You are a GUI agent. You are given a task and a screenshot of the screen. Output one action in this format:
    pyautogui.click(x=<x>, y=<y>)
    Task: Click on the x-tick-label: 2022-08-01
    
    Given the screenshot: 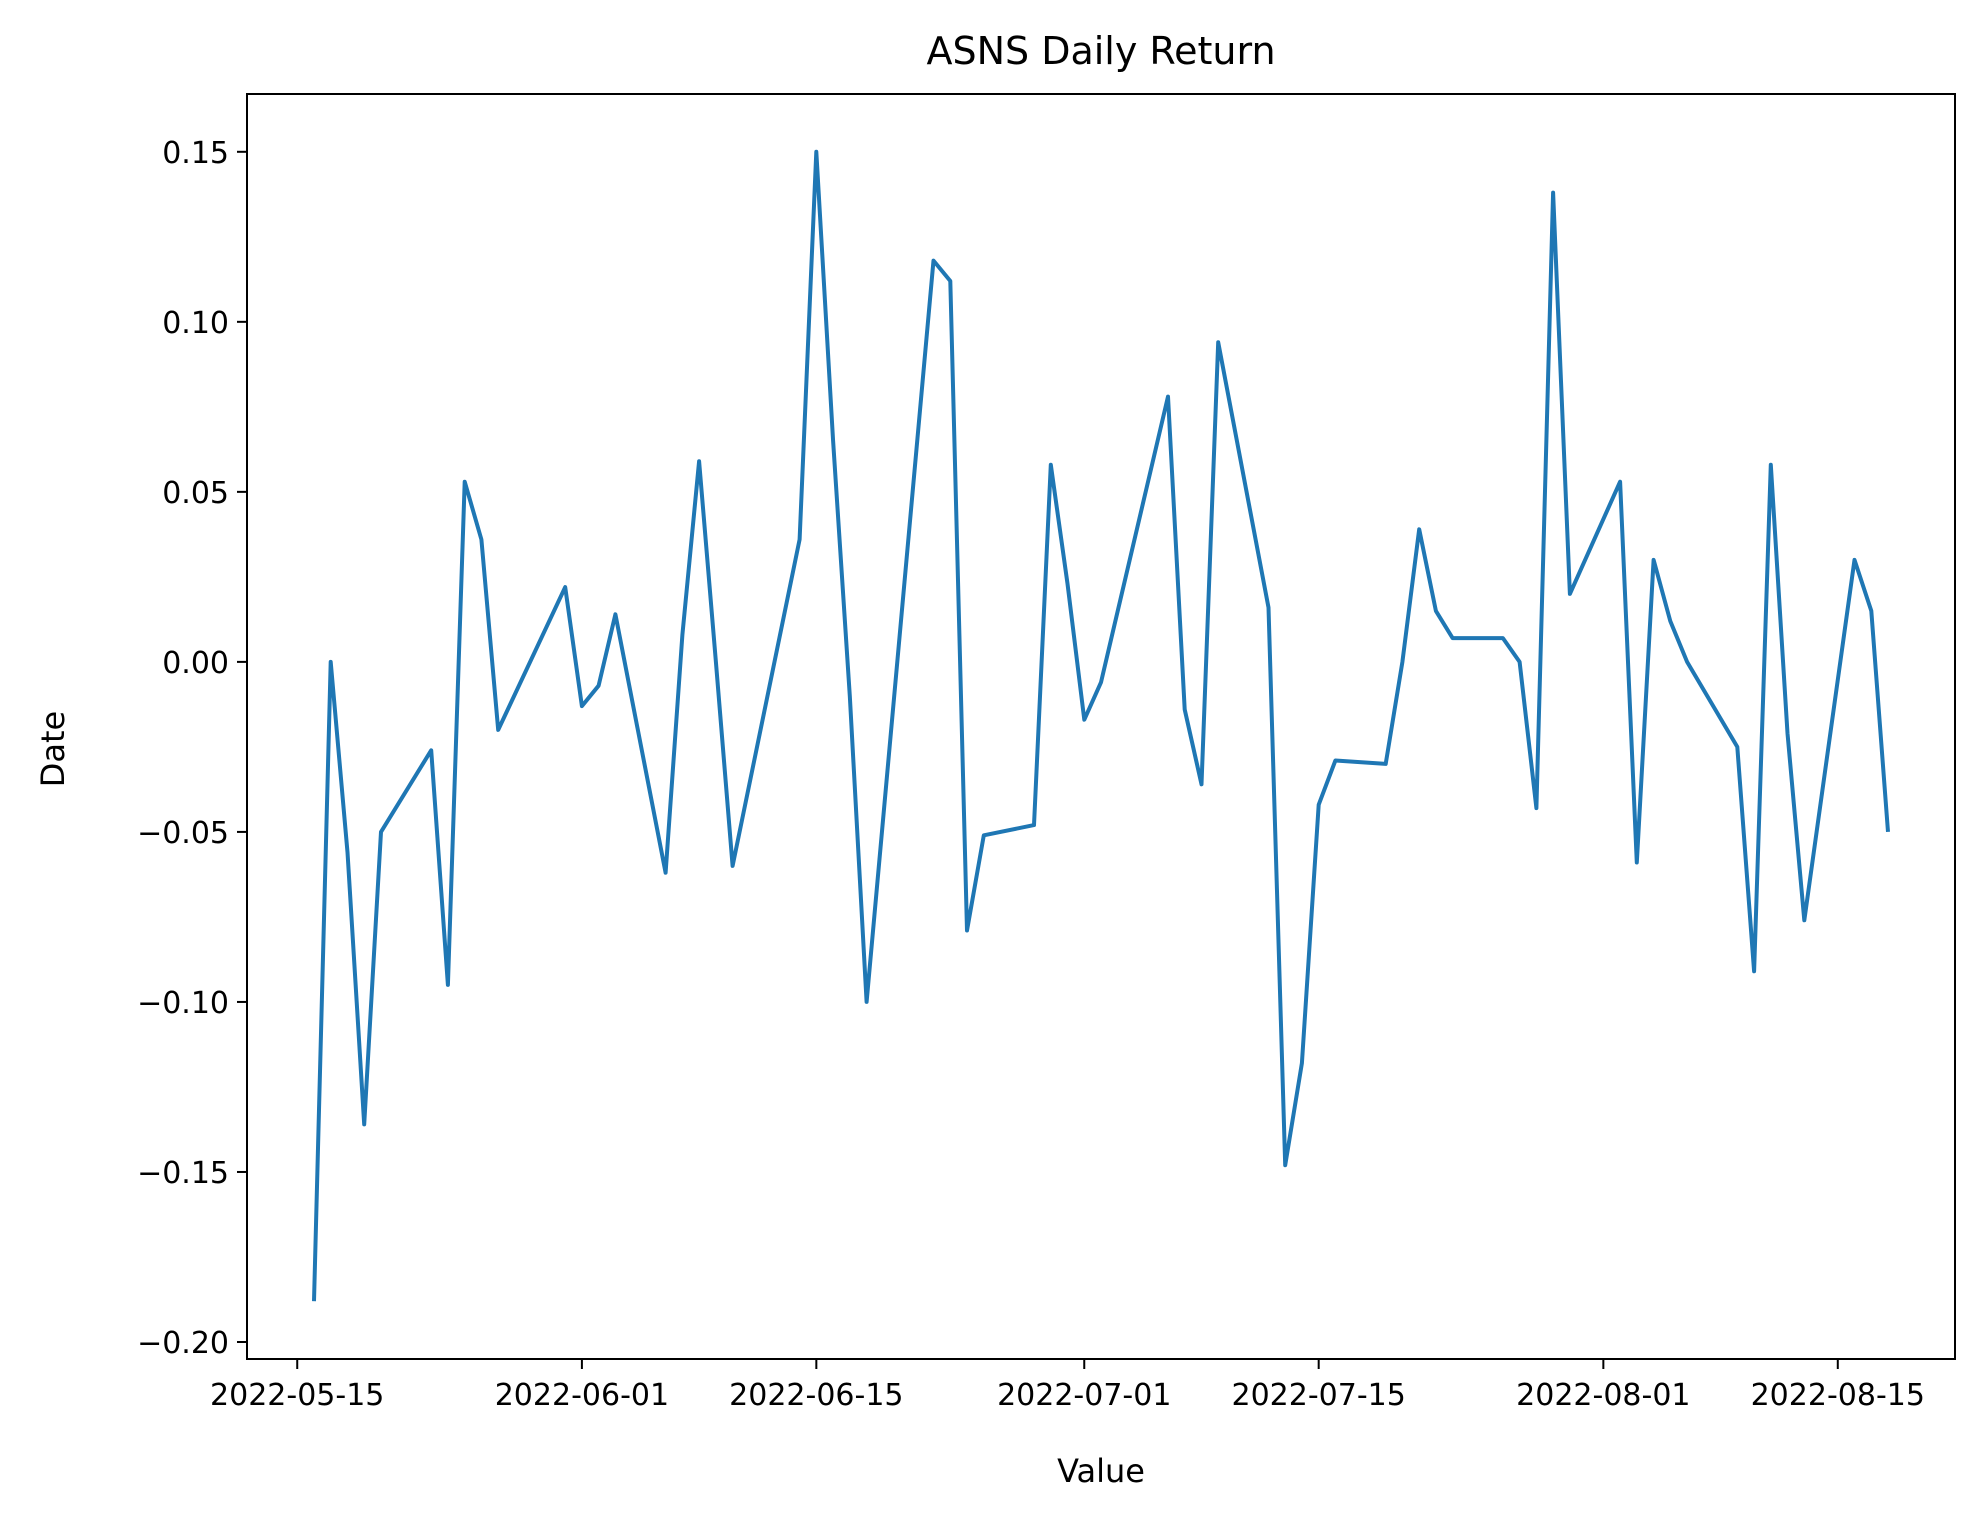 What is the action you would take?
    pyautogui.click(x=1603, y=1395)
    